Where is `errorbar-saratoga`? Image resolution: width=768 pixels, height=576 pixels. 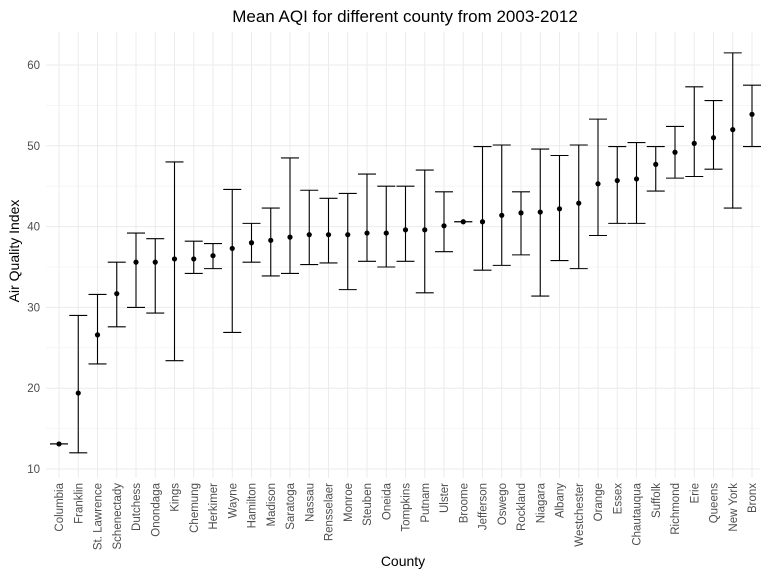 errorbar-saratoga is located at coordinates (290, 216).